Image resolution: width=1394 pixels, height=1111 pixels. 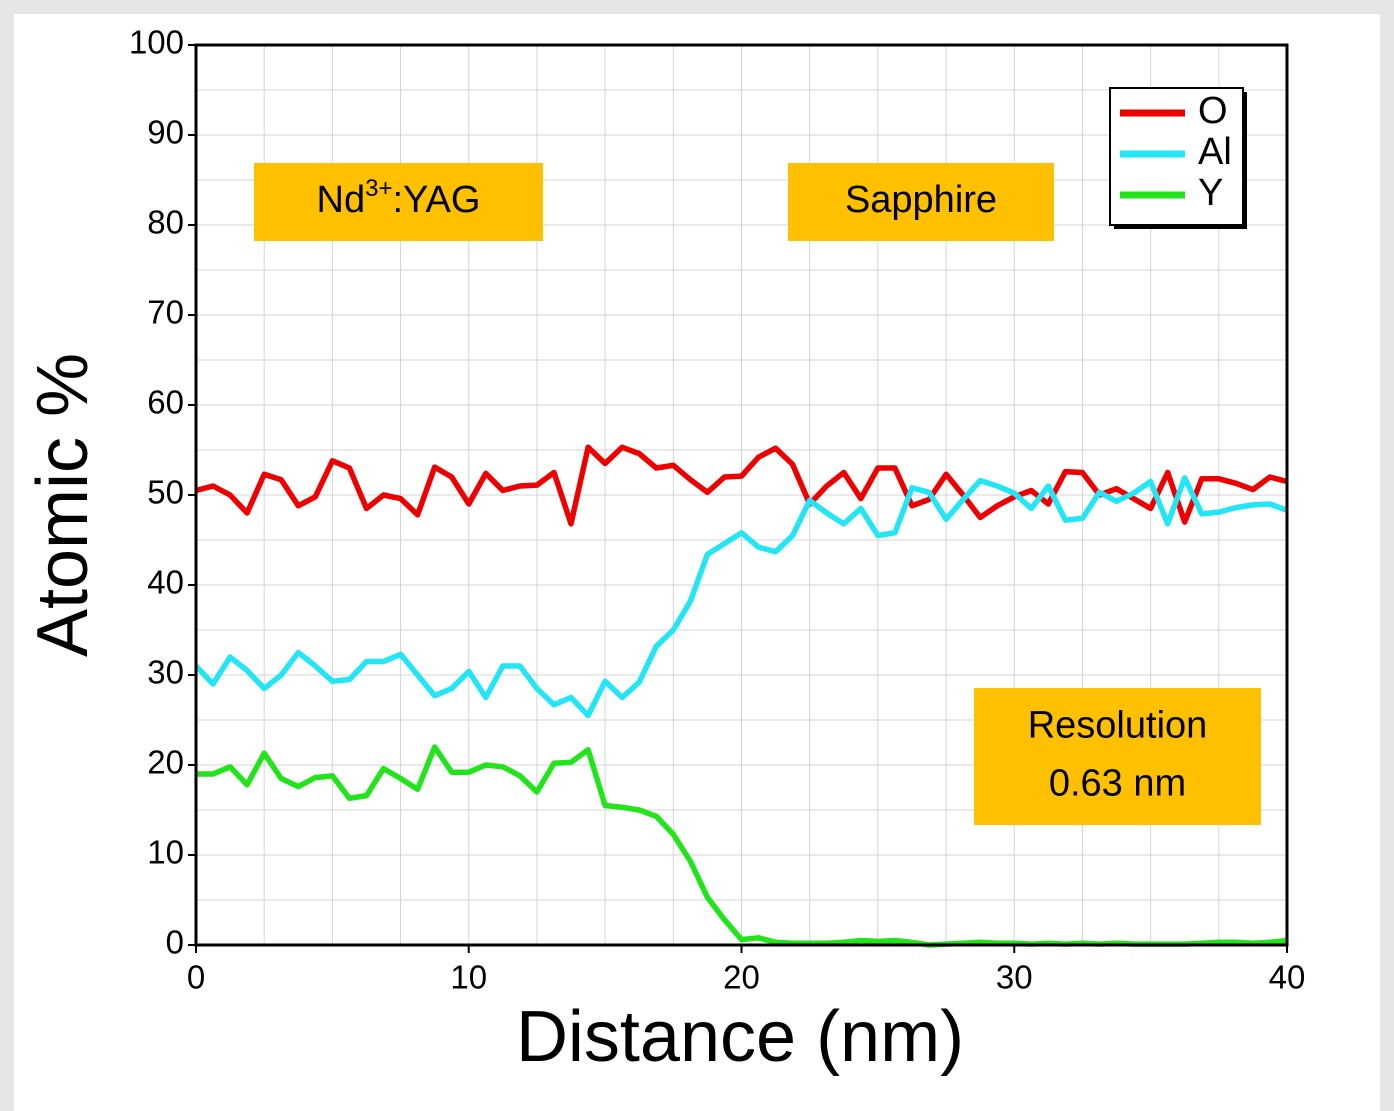 What do you see at coordinates (378, 188) in the screenshot?
I see `annotation-part: 3+` at bounding box center [378, 188].